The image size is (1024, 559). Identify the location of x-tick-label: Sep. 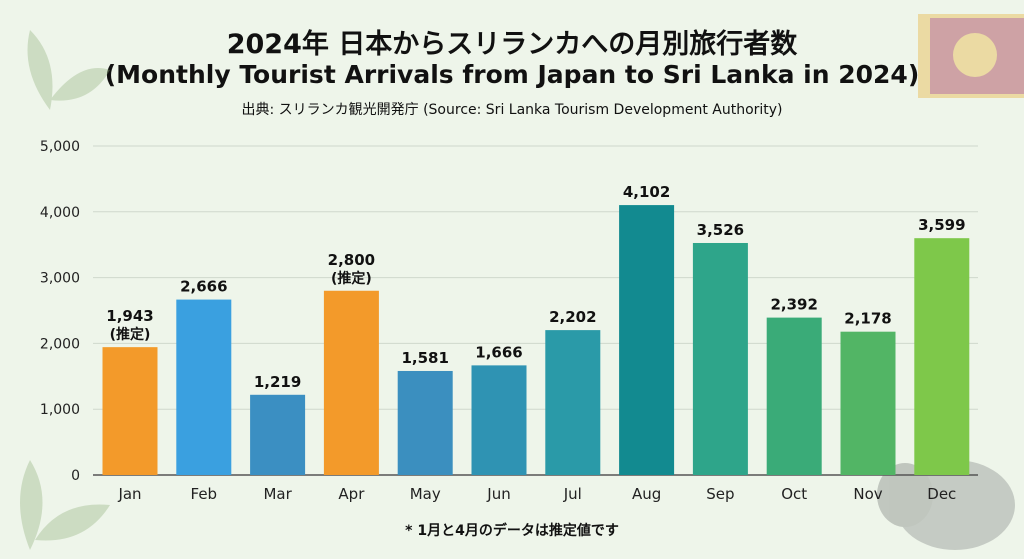
(720, 494).